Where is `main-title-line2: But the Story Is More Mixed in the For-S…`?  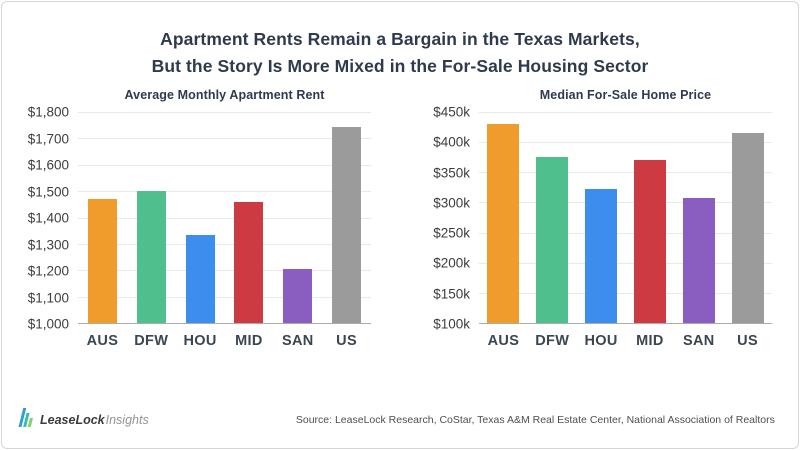 main-title-line2: But the Story Is More Mixed in the For-S… is located at coordinates (400, 66).